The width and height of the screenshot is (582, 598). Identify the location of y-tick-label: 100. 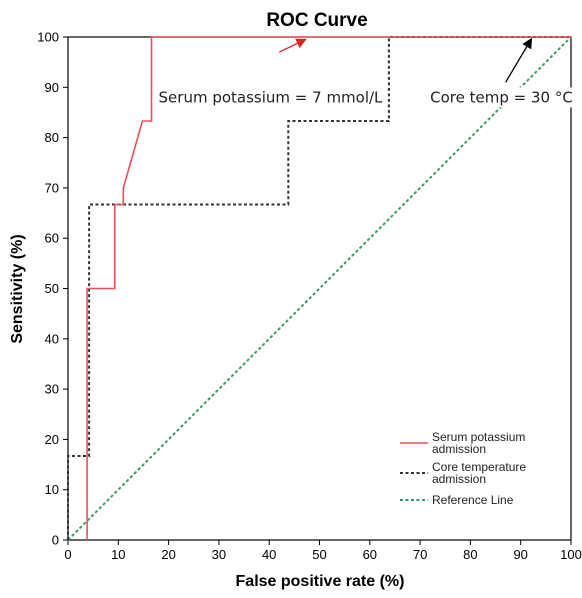
(48, 37).